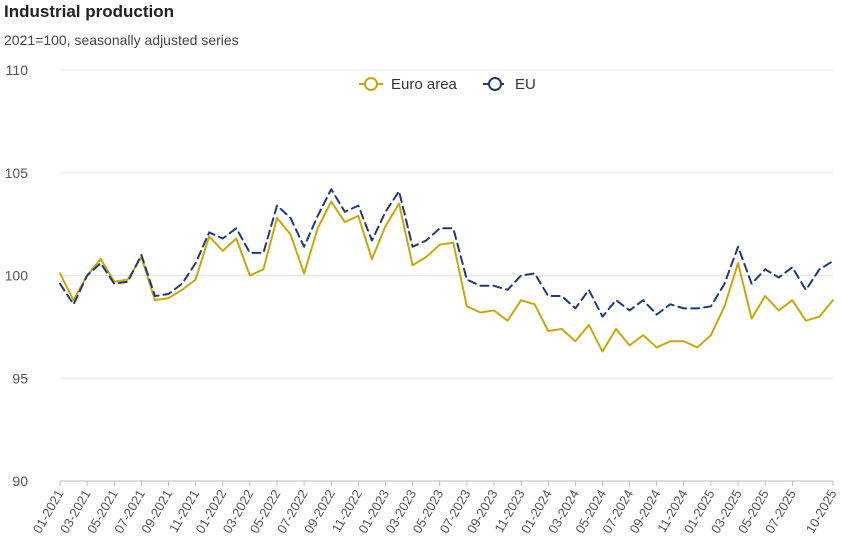 This screenshot has width=843, height=557. What do you see at coordinates (821, 511) in the screenshot?
I see `x-tick-label: 10-2025` at bounding box center [821, 511].